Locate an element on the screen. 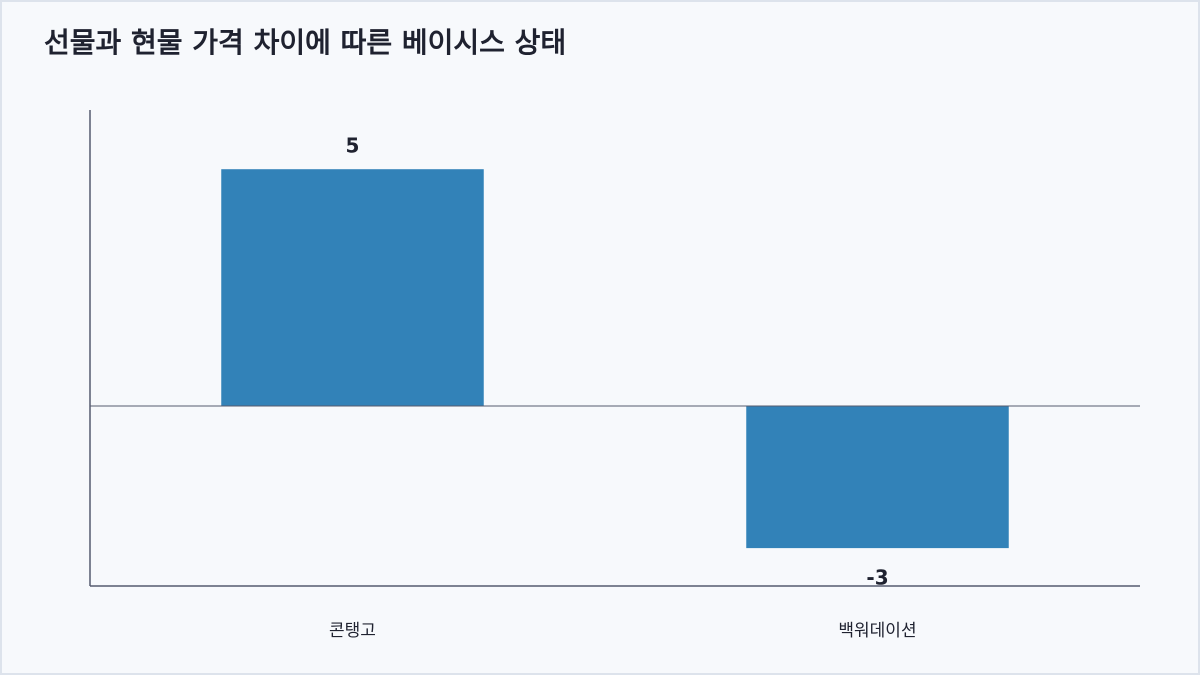 The height and width of the screenshot is (675, 1200). chart-title: 선물과 현물 가격 차이에 따른 베이시스 상태 is located at coordinates (305, 42).